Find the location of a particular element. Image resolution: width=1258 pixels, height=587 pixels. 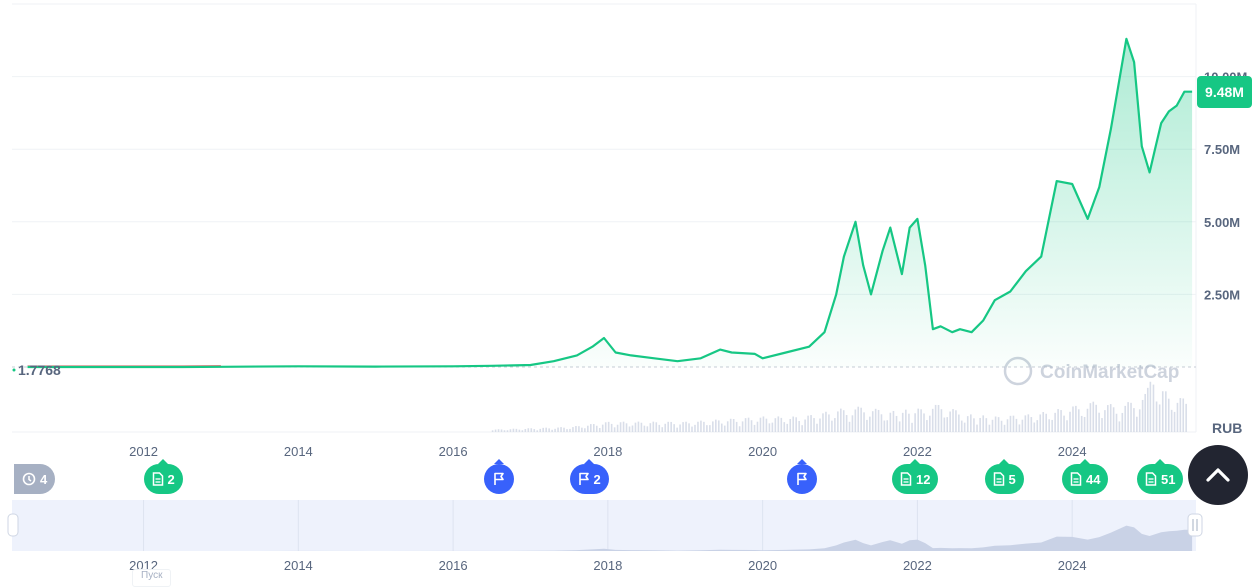

event-marker-news: 5 is located at coordinates (1004, 479).